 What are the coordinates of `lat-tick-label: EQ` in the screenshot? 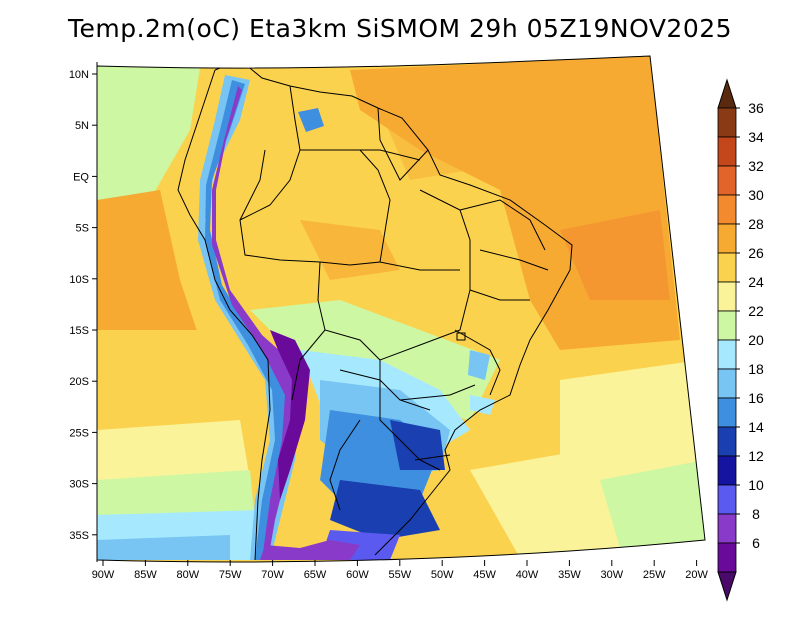 It's located at (81, 177).